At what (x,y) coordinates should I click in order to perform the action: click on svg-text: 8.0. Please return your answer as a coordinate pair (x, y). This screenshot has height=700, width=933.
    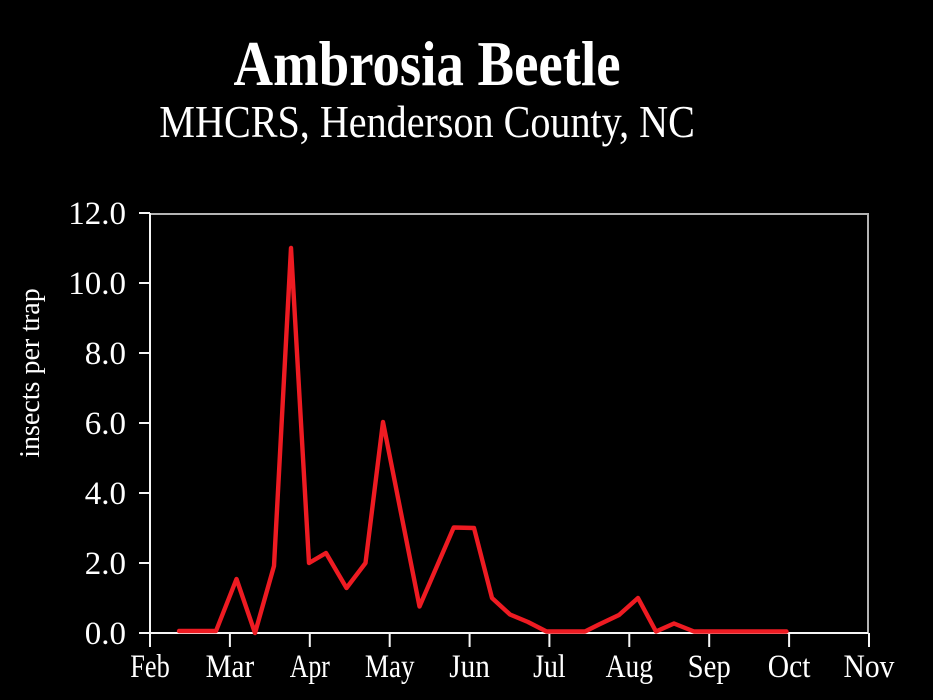
    Looking at the image, I should click on (105, 354).